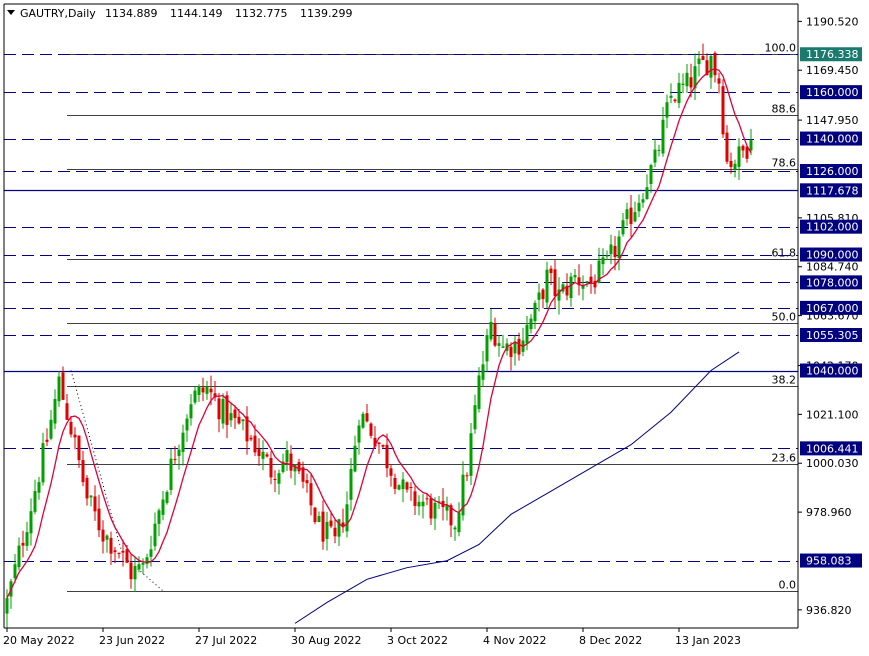 This screenshot has height=656, width=869. I want to click on y-tick-label: 1147.950, so click(832, 120).